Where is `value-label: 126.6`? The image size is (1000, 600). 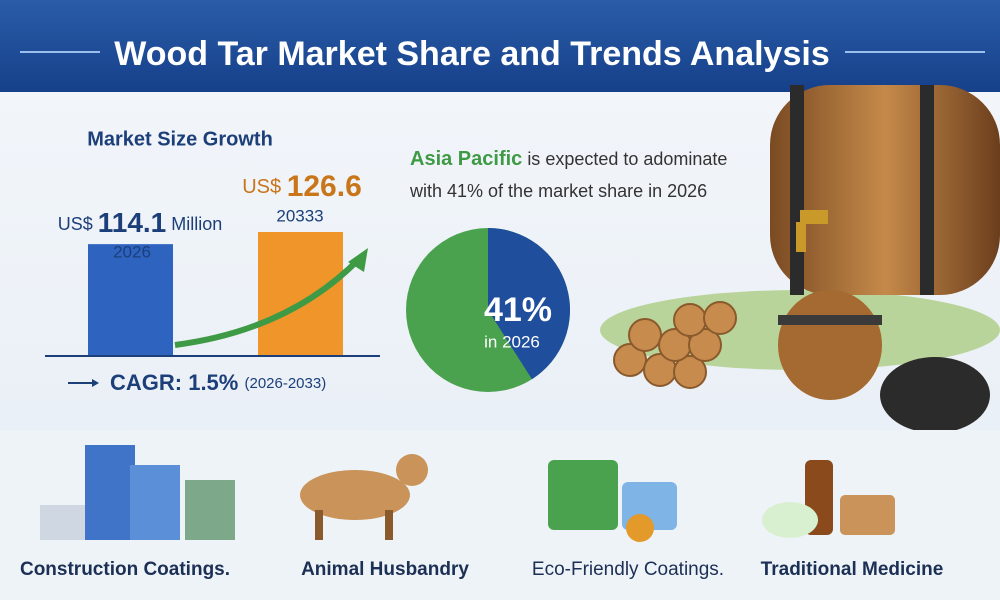
value-label: 126.6 is located at coordinates (324, 186).